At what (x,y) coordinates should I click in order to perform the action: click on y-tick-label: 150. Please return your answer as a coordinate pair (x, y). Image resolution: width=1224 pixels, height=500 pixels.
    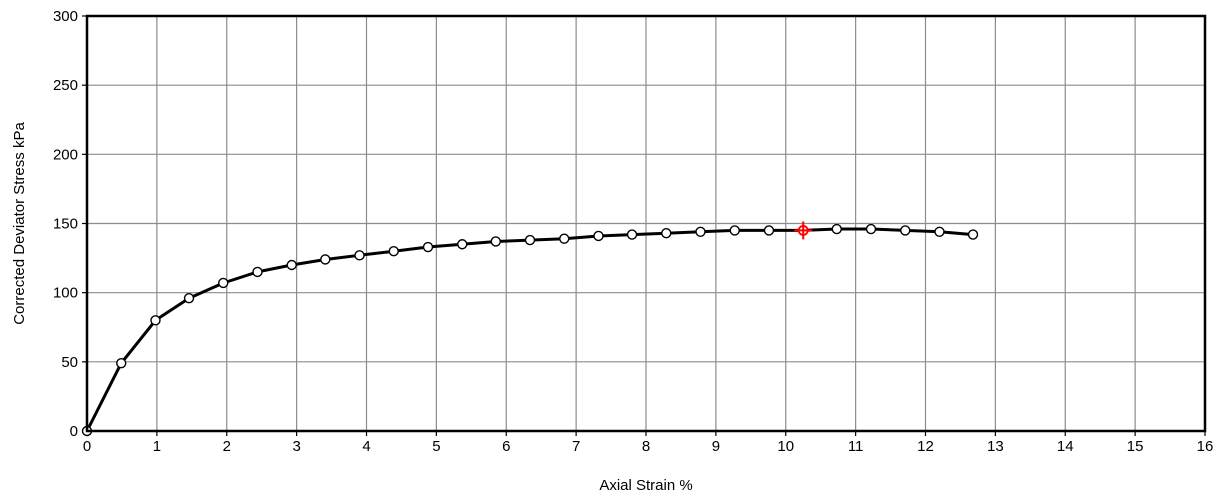
    Looking at the image, I should click on (65, 224).